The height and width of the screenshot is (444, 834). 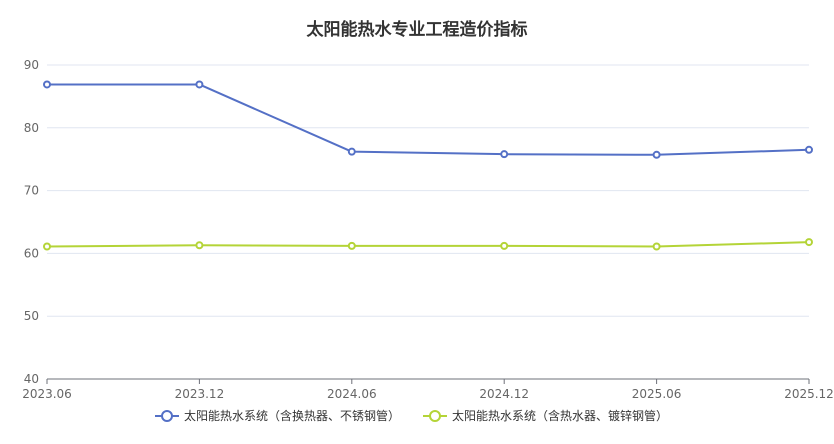 I want to click on y-tick-label: 40, so click(x=31, y=379).